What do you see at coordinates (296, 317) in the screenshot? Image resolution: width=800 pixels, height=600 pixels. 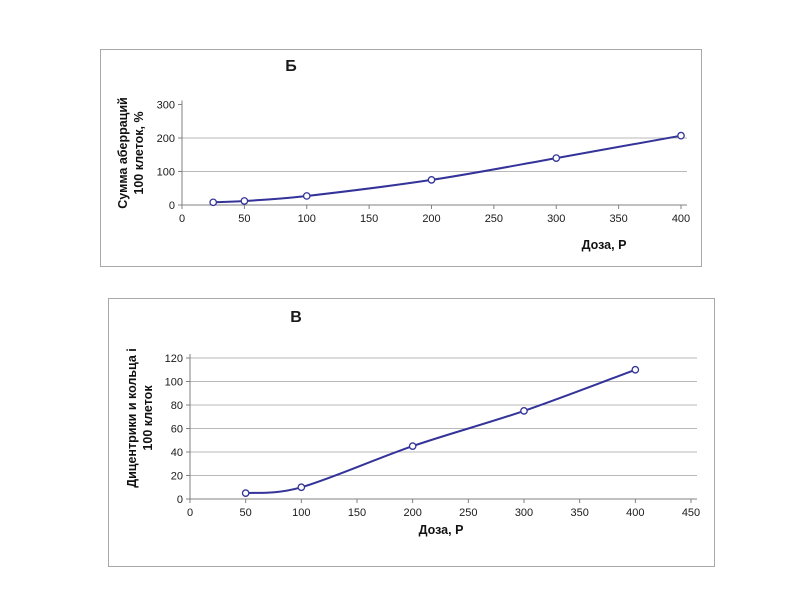 I see `chart-title-v: В` at bounding box center [296, 317].